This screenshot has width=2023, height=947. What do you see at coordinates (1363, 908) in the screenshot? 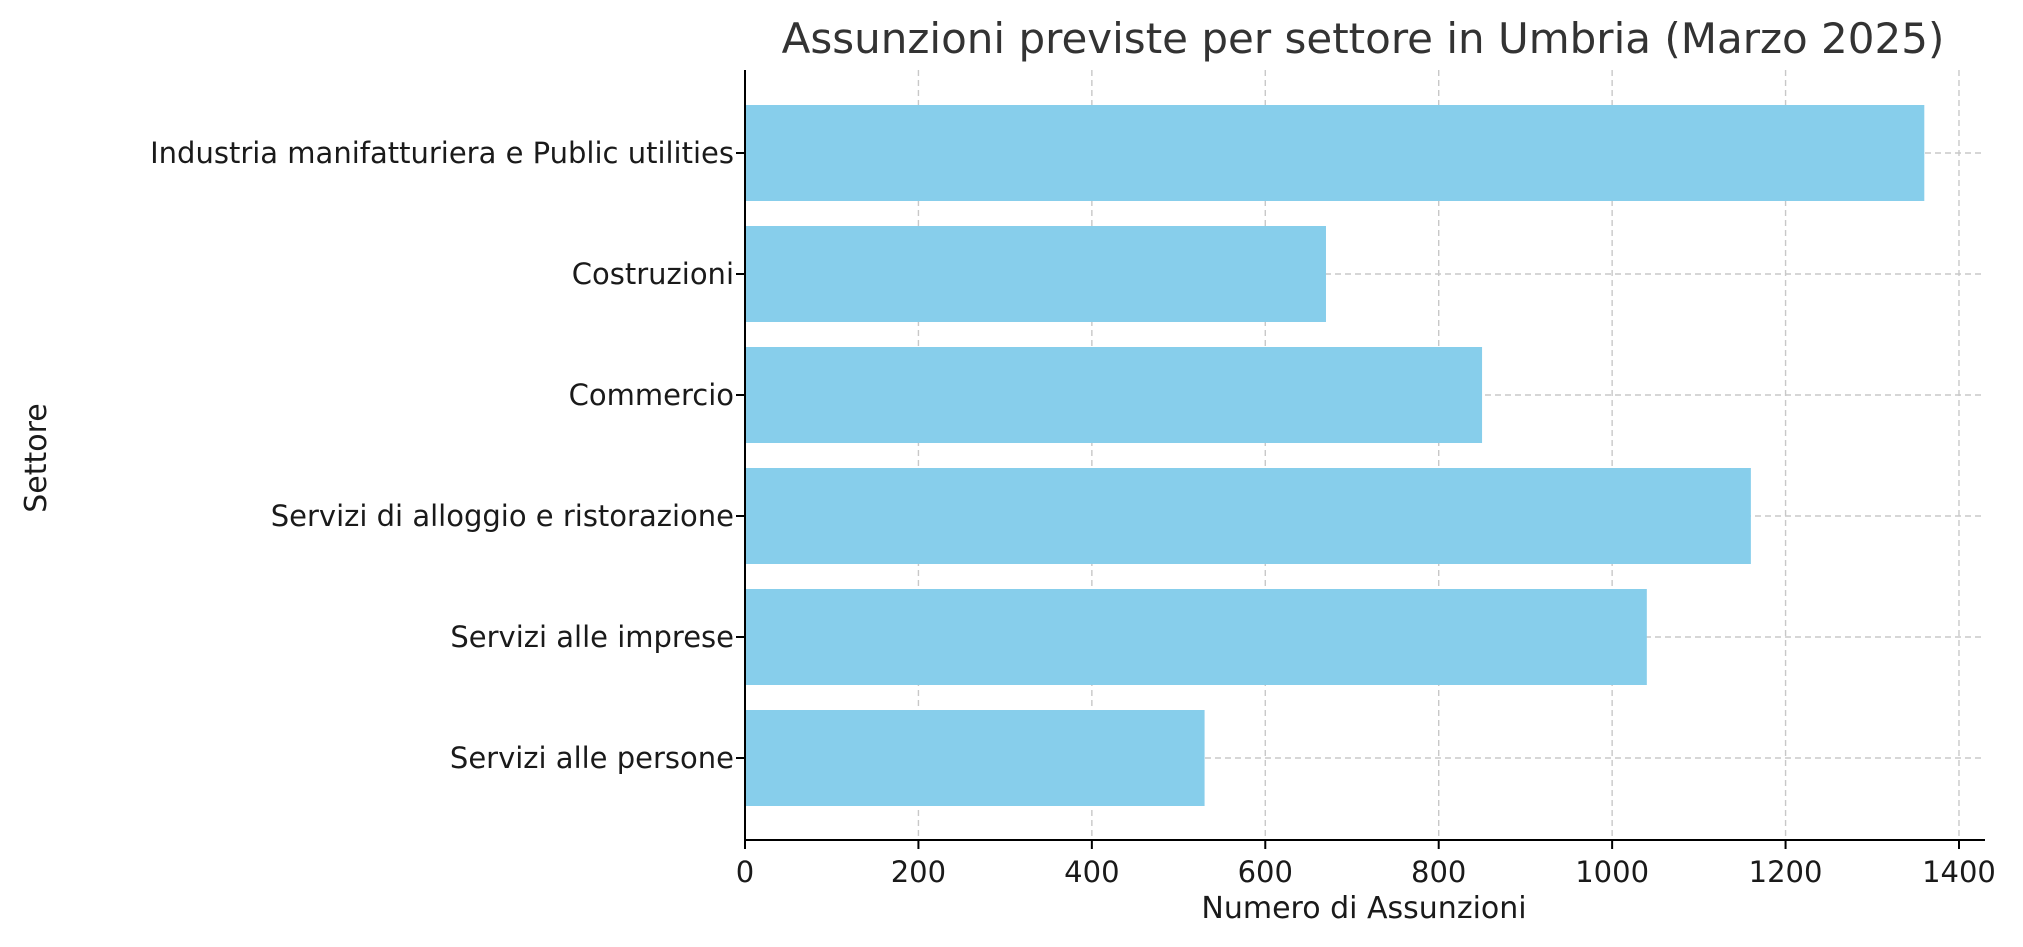
I see `x-axis-title: Numero di Assunzioni` at bounding box center [1363, 908].